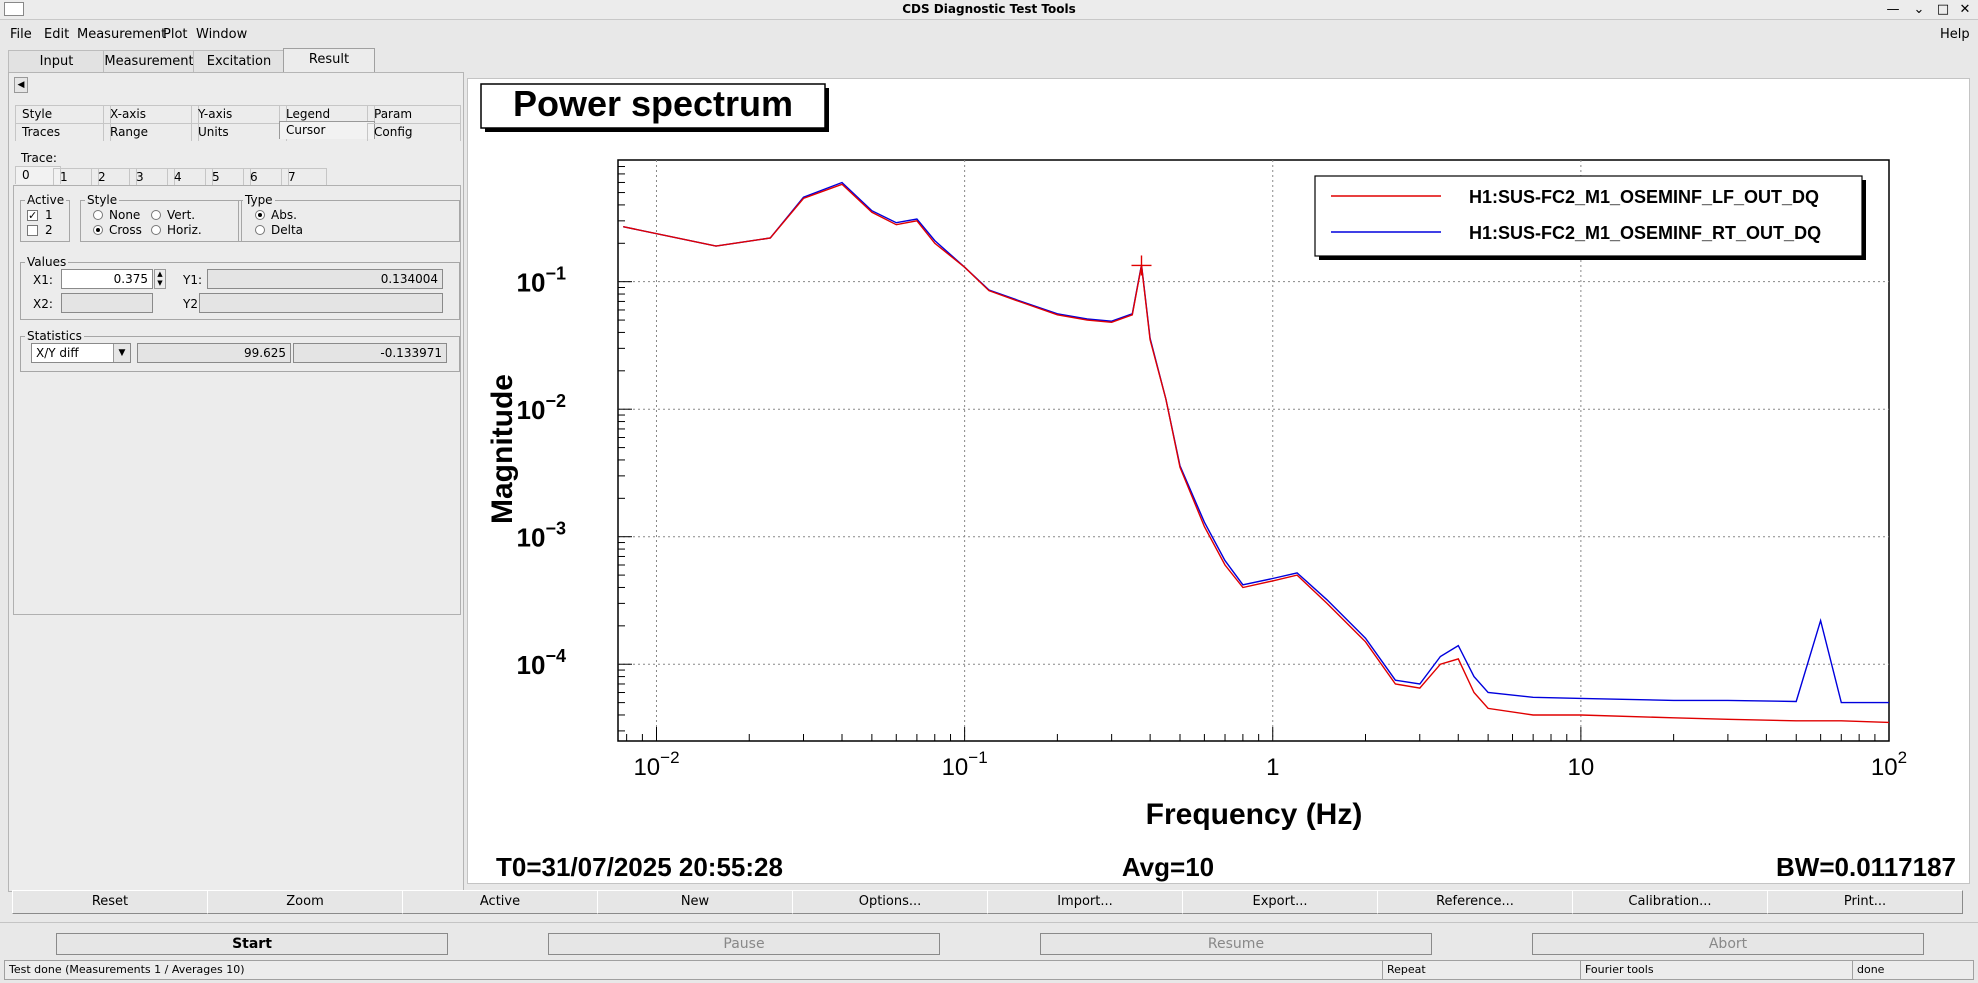  Describe the element at coordinates (125, 230) in the screenshot. I see `style-cross-label: Cross` at that location.